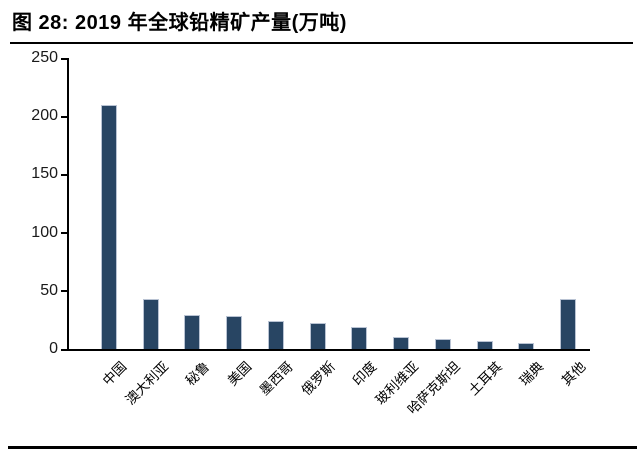 The width and height of the screenshot is (641, 452). What do you see at coordinates (485, 378) in the screenshot?
I see `x-category-label: 土耳其` at bounding box center [485, 378].